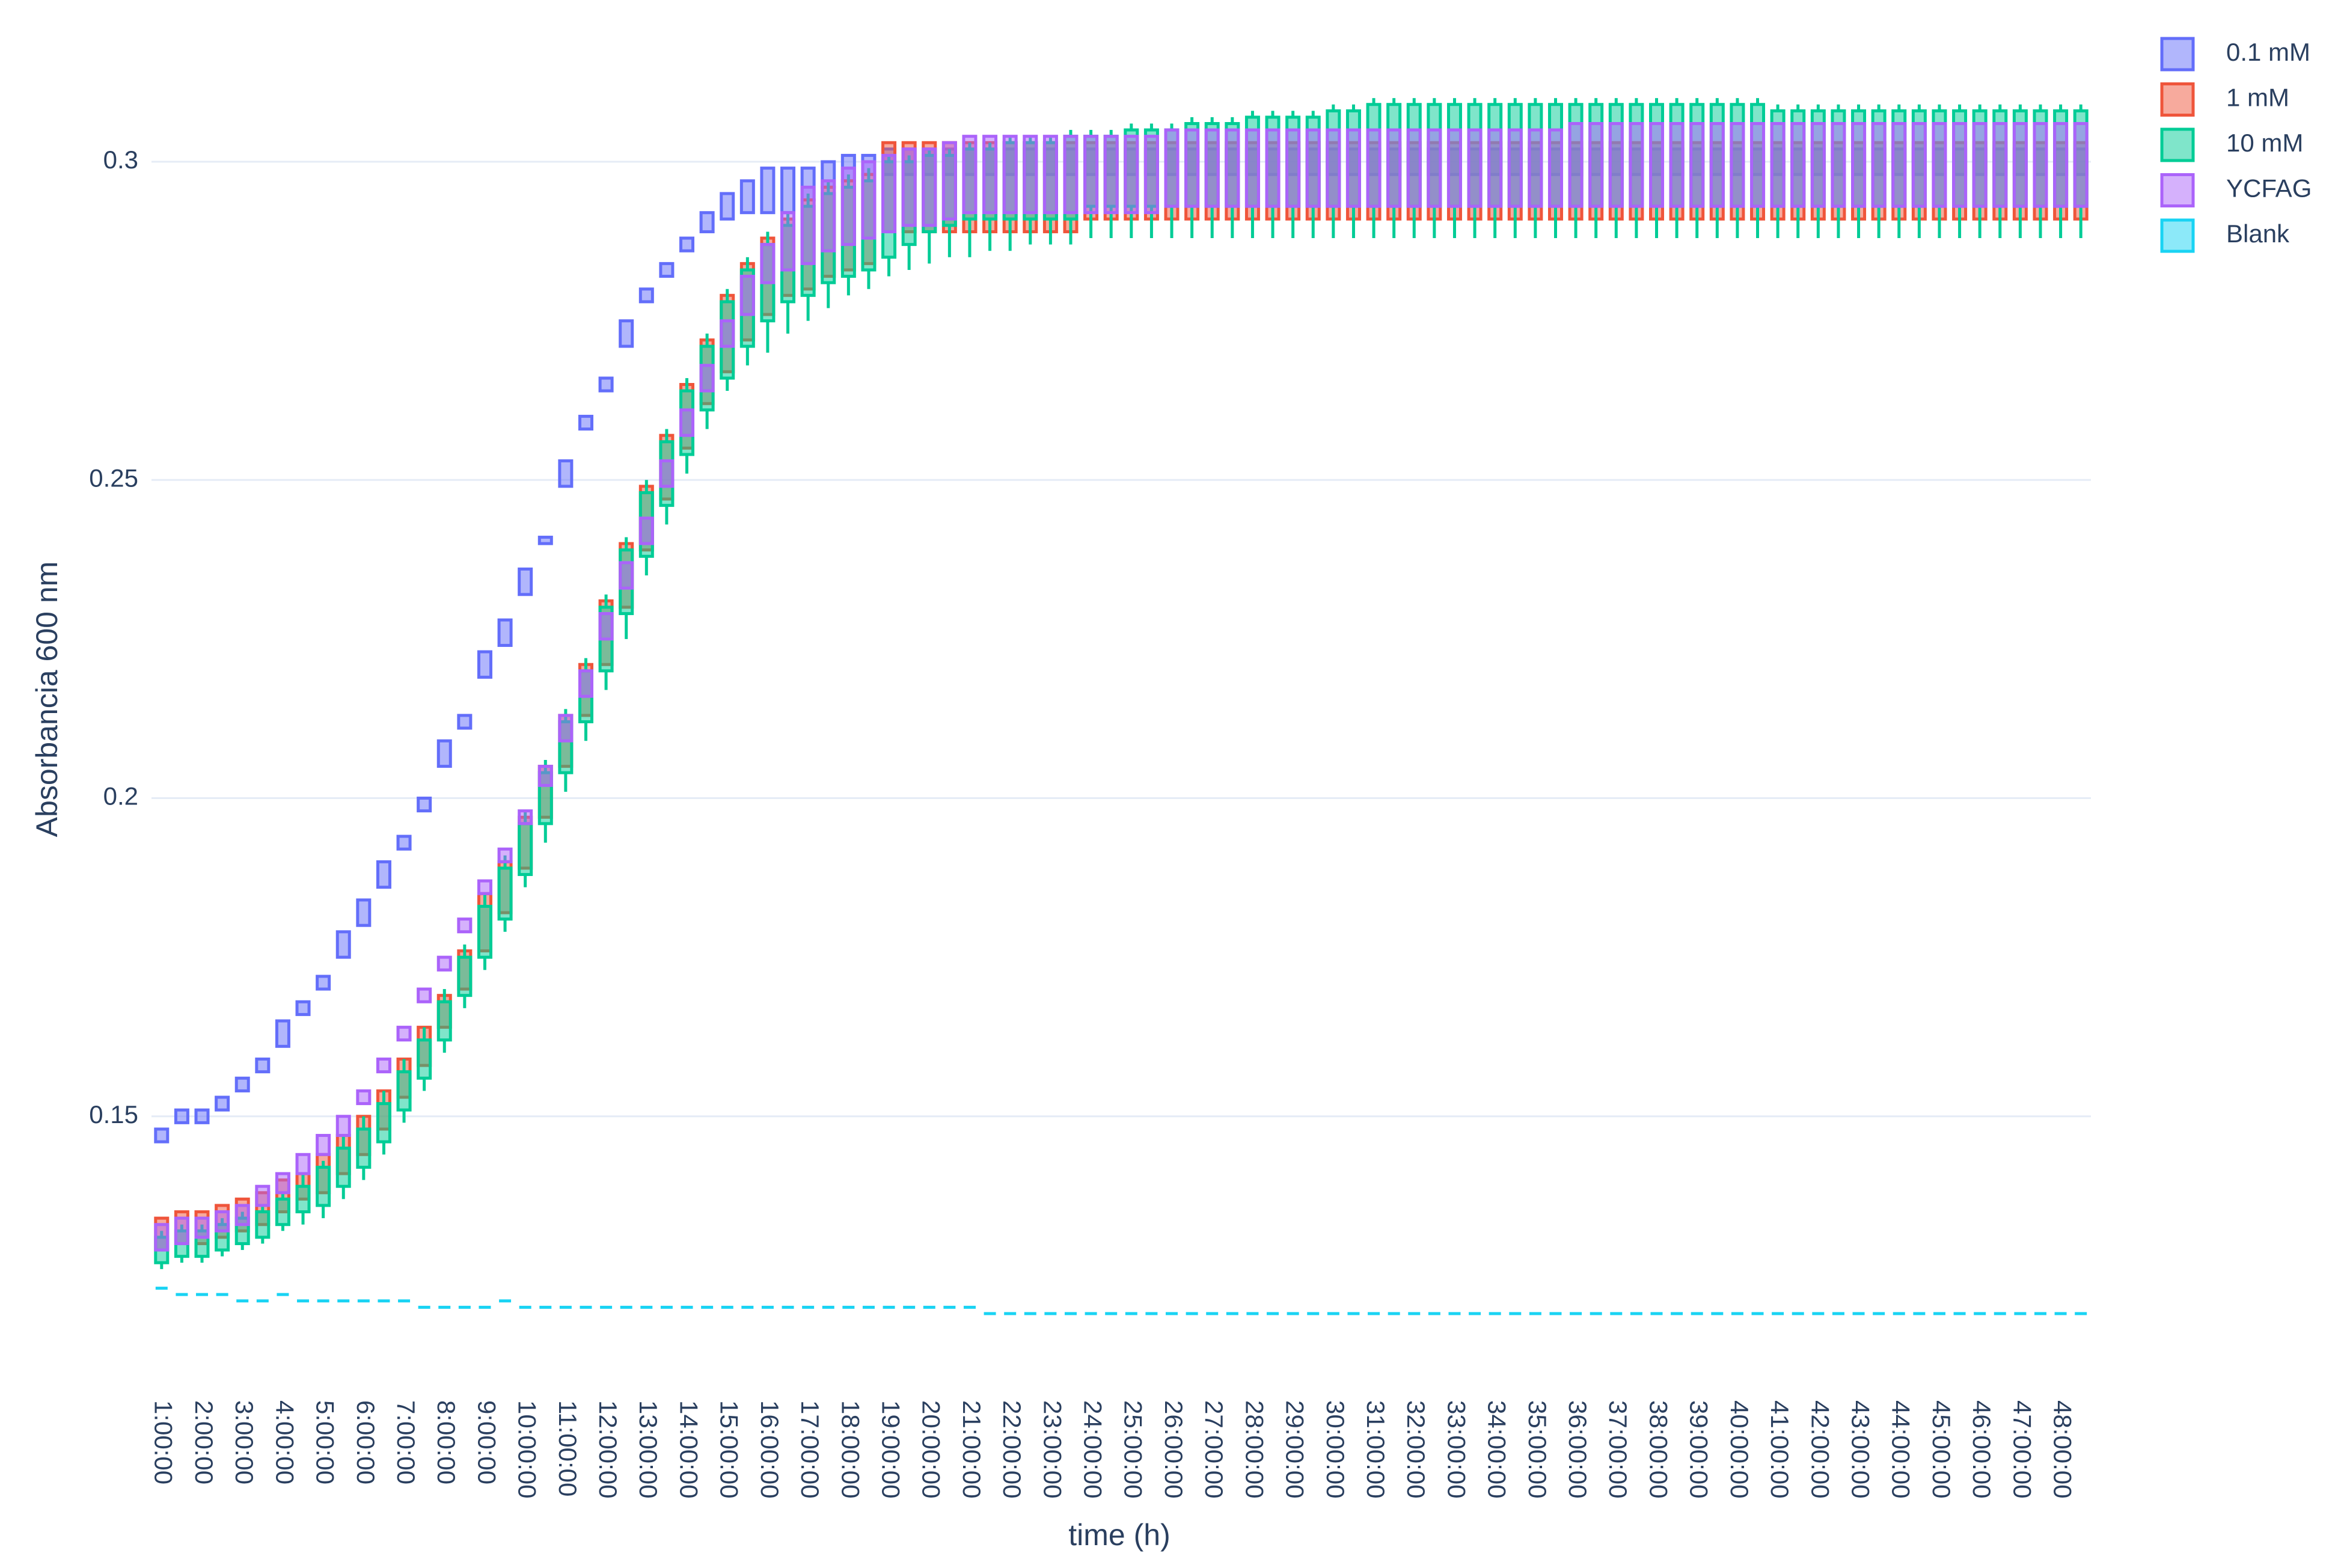 This screenshot has width=2335, height=1568. What do you see at coordinates (1618, 1449) in the screenshot?
I see `x-tick-label: 37:00:00` at bounding box center [1618, 1449].